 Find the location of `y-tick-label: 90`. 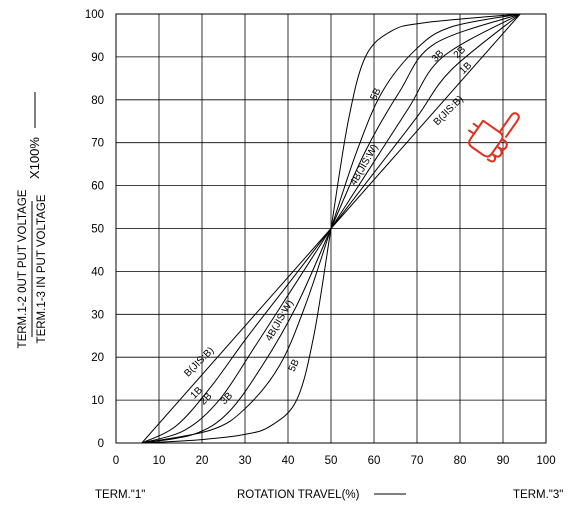

y-tick-label: 90 is located at coordinates (97, 58).